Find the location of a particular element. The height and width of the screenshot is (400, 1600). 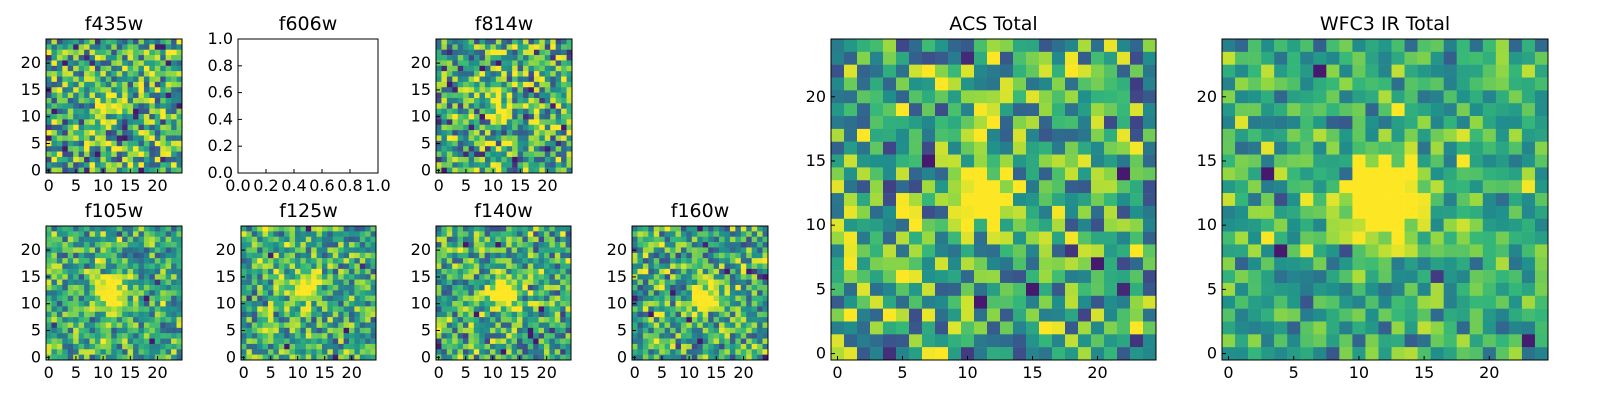

panel-title: f606w is located at coordinates (308, 24).